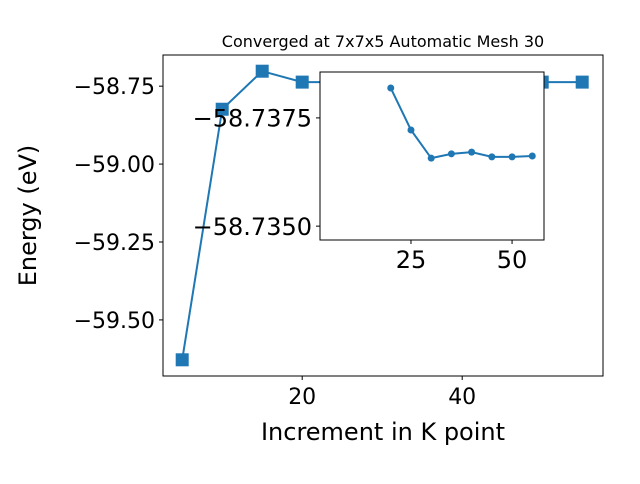  I want to click on y-tick-label: −58.7375, so click(252, 119).